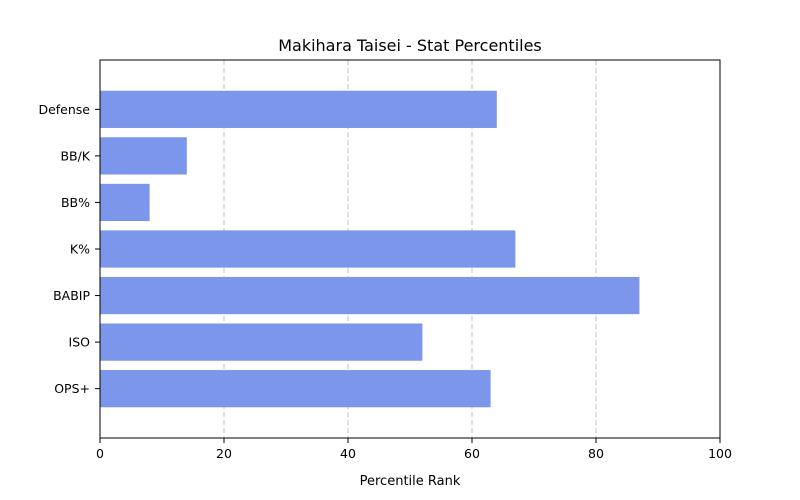 This screenshot has height=500, width=800. Describe the element at coordinates (69, 249) in the screenshot. I see `y-axis: Defense BB/K BB% K% BABIP ISO OPS+` at that location.